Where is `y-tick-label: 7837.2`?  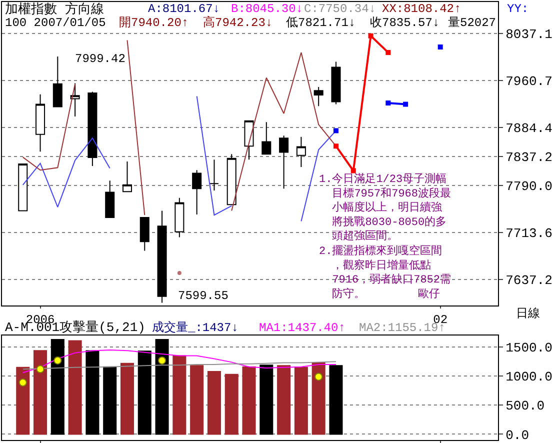 y-tick-label: 7837.2 is located at coordinates (529, 157).